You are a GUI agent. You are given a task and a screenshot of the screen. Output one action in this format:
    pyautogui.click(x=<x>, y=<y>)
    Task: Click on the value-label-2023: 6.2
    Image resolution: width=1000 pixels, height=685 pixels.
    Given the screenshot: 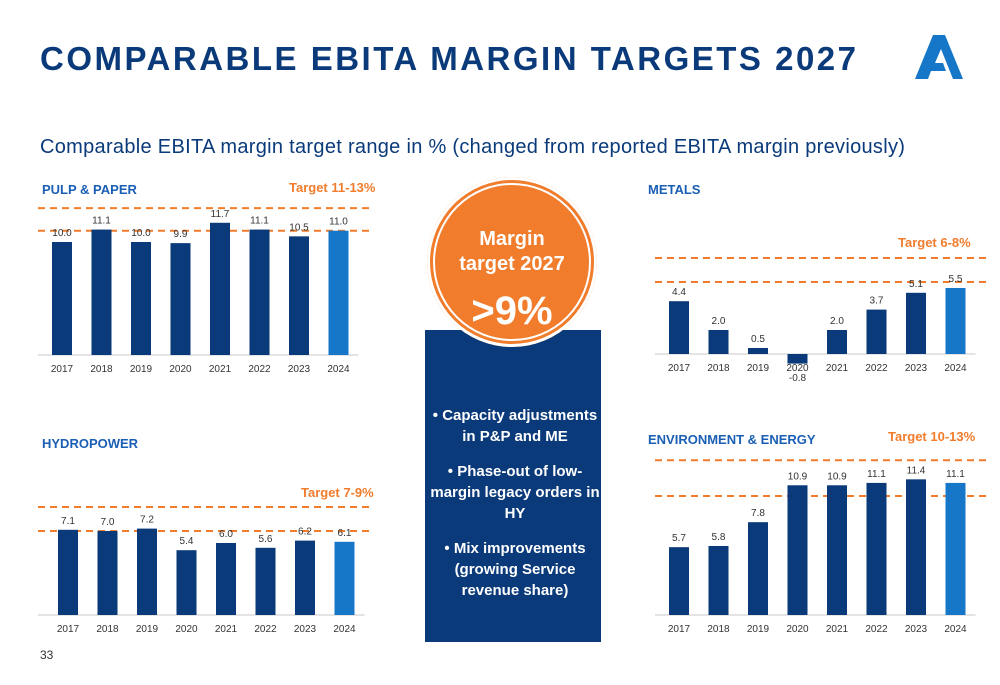 What is the action you would take?
    pyautogui.click(x=305, y=532)
    